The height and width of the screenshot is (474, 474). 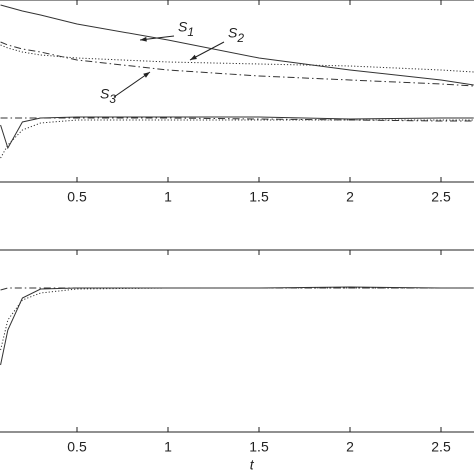 I want to click on series-label: S2, so click(x=236, y=35).